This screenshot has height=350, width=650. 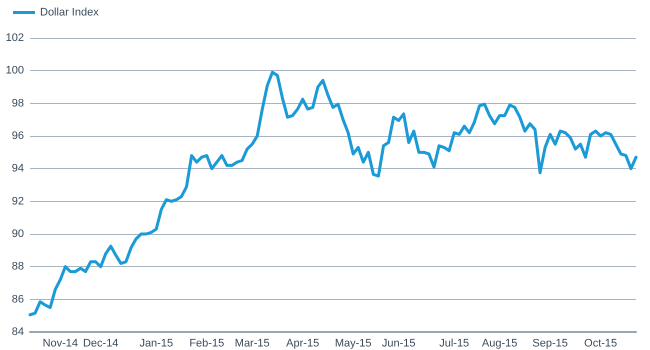 What do you see at coordinates (18, 266) in the screenshot?
I see `y-tick-label: 88` at bounding box center [18, 266].